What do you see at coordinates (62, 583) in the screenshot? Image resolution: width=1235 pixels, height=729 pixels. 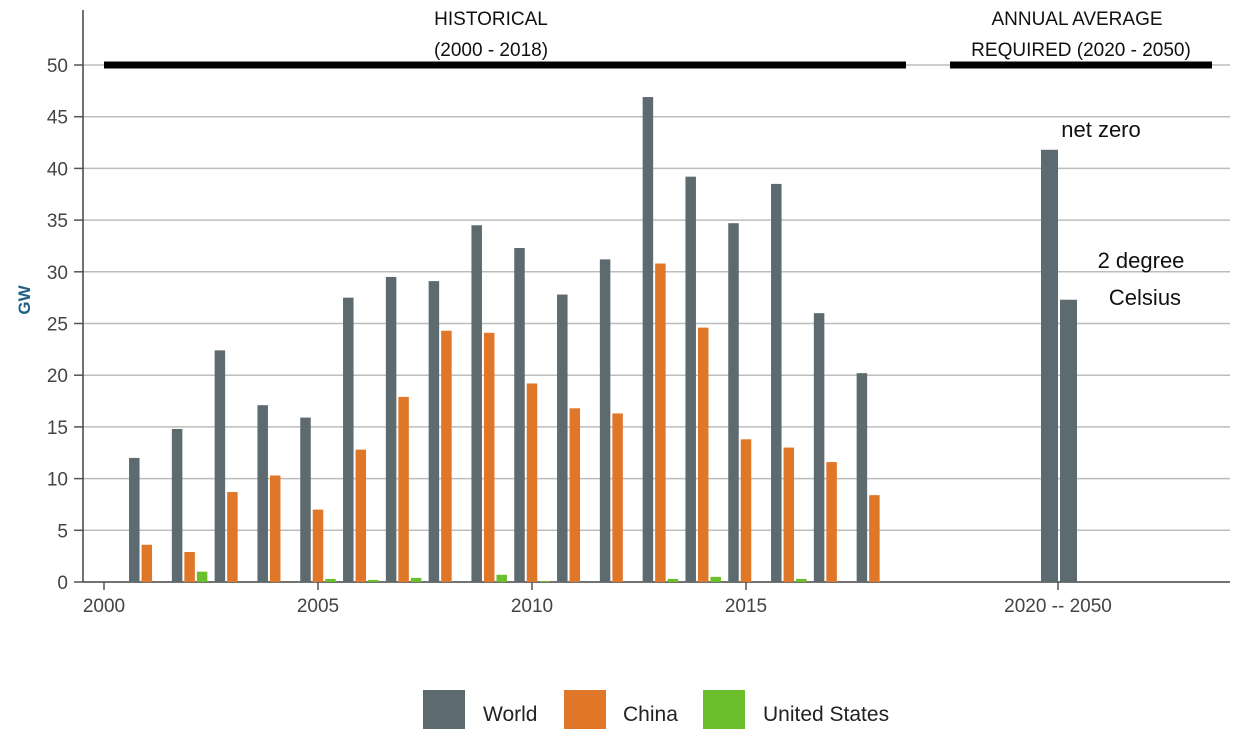 I see `y-tick-label: 0` at bounding box center [62, 583].